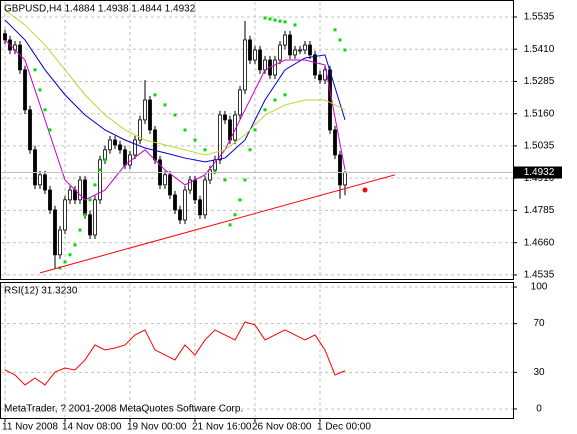 The image size is (577, 434). Describe the element at coordinates (539, 113) in the screenshot. I see `y-tick-label: 1.5160` at that location.